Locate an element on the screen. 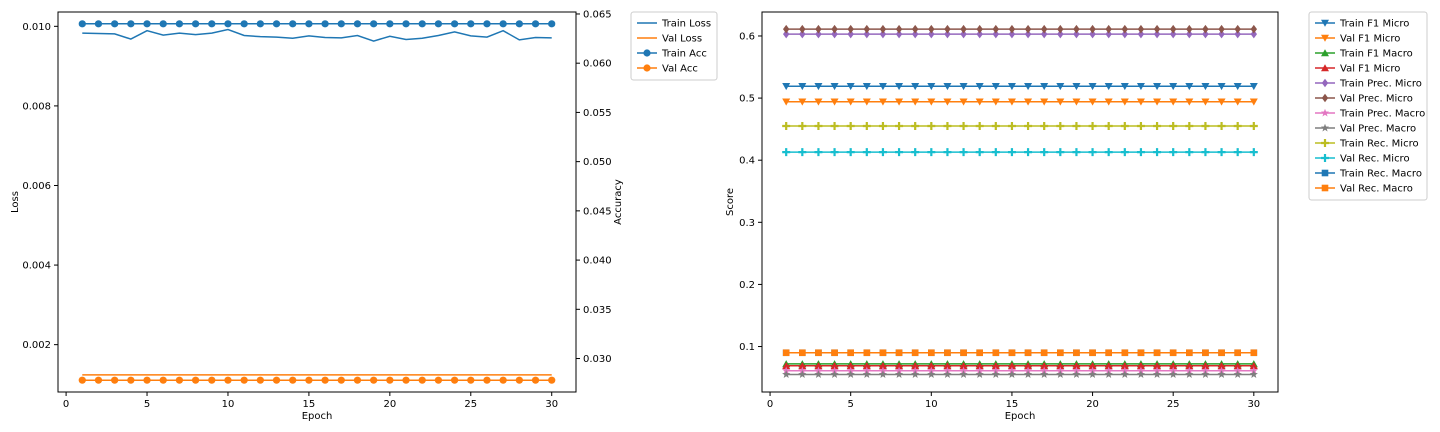  legend-label-val-f1-micro: Val F1 Micro is located at coordinates (1370, 69).